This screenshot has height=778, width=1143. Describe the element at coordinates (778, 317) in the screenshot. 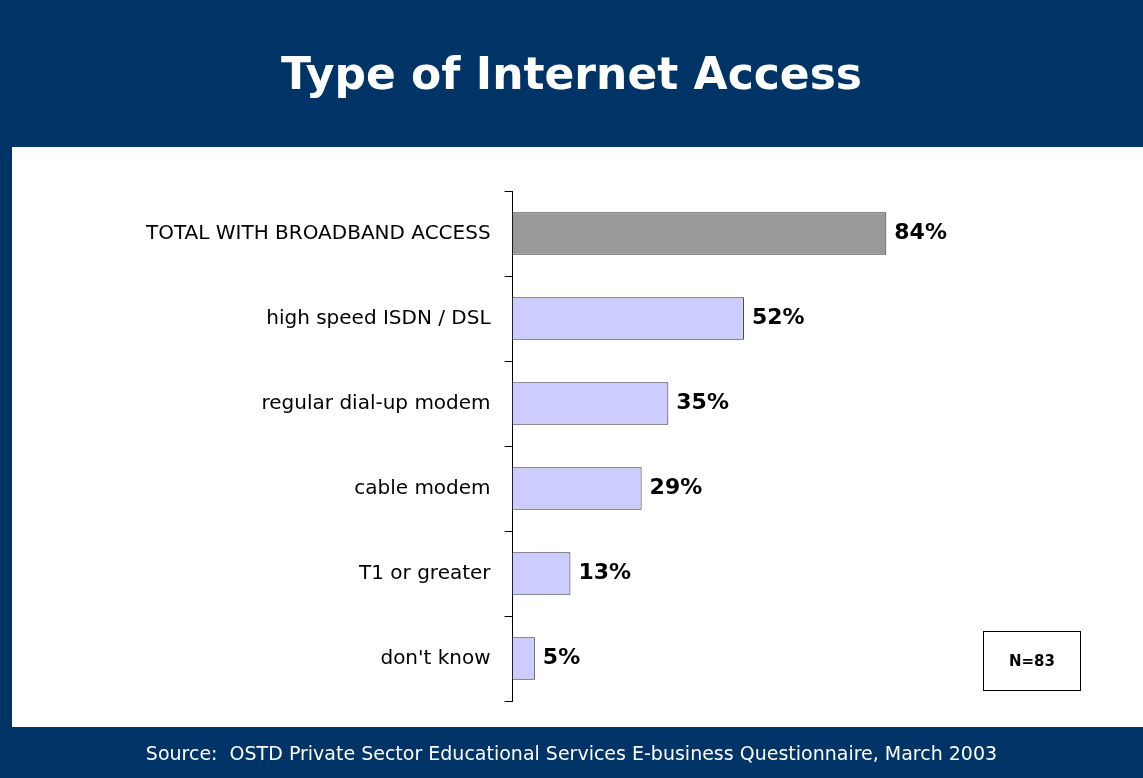

I see `data-label: 52%` at that location.